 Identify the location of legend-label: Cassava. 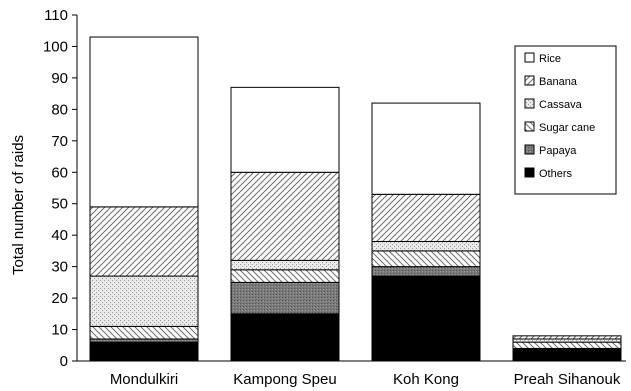
(561, 105).